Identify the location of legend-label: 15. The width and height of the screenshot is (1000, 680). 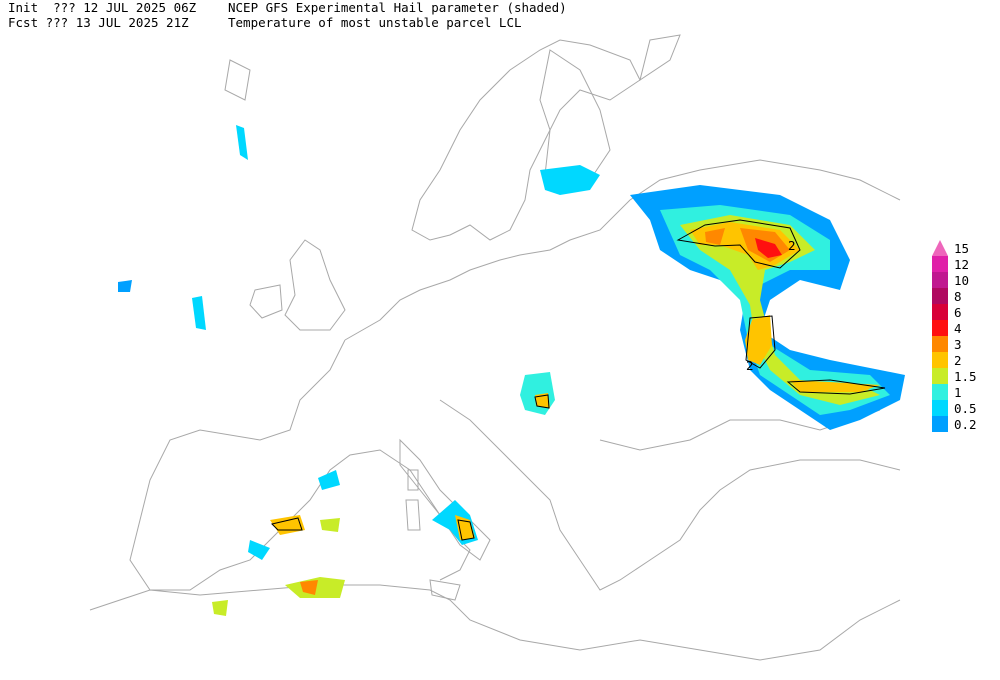
(961, 248).